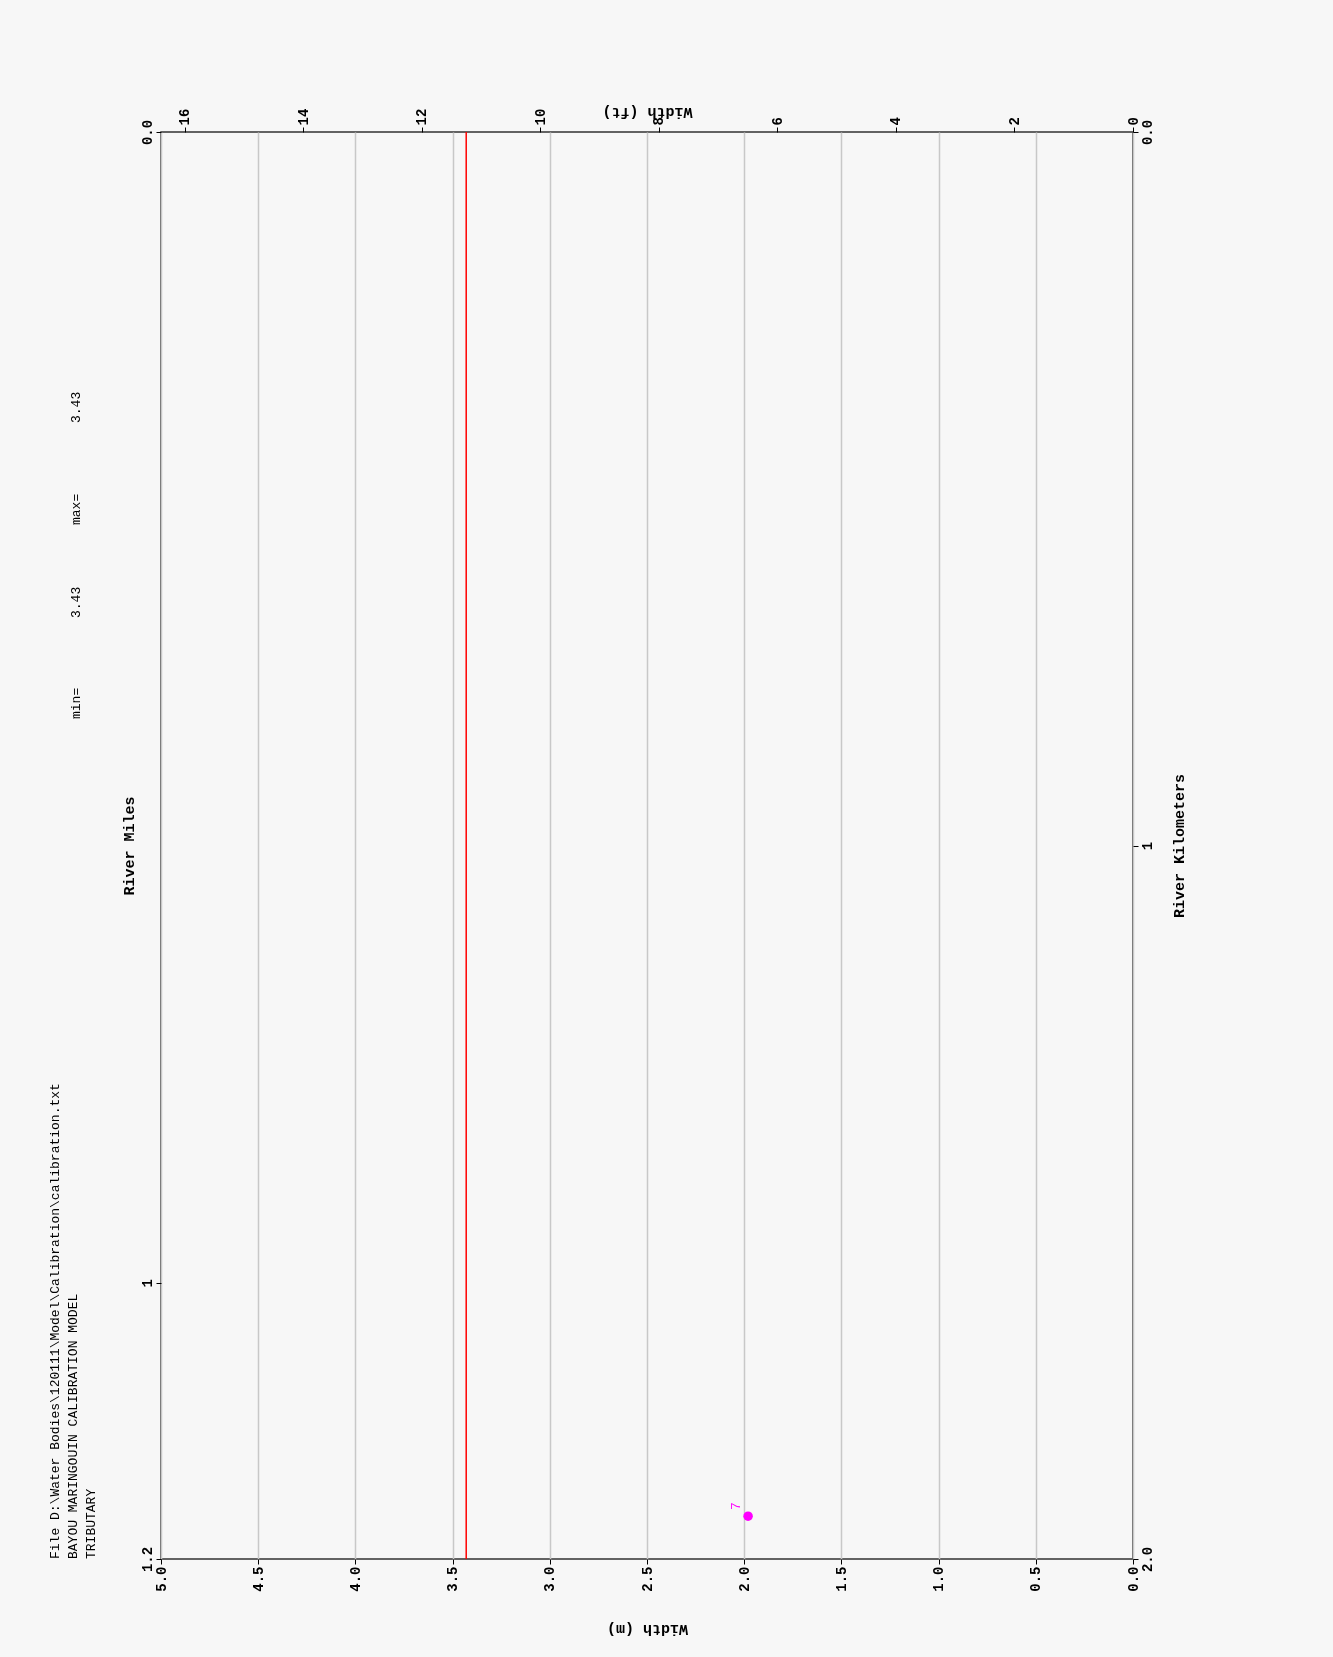 The image size is (1333, 1657). I want to click on x-tick-label: 3.5, so click(453, 1579).